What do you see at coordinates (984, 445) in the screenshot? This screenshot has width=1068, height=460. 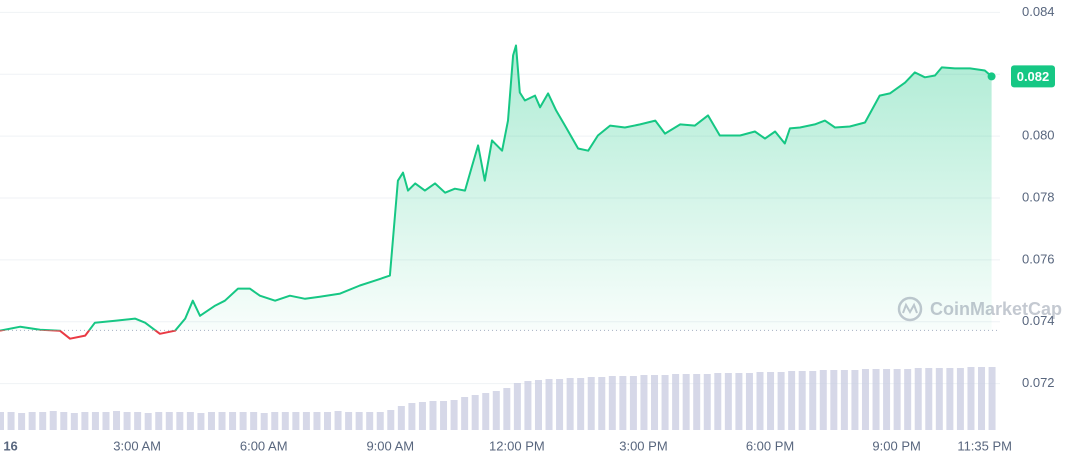 I see `x-tick-label: 11:35 PM` at bounding box center [984, 445].